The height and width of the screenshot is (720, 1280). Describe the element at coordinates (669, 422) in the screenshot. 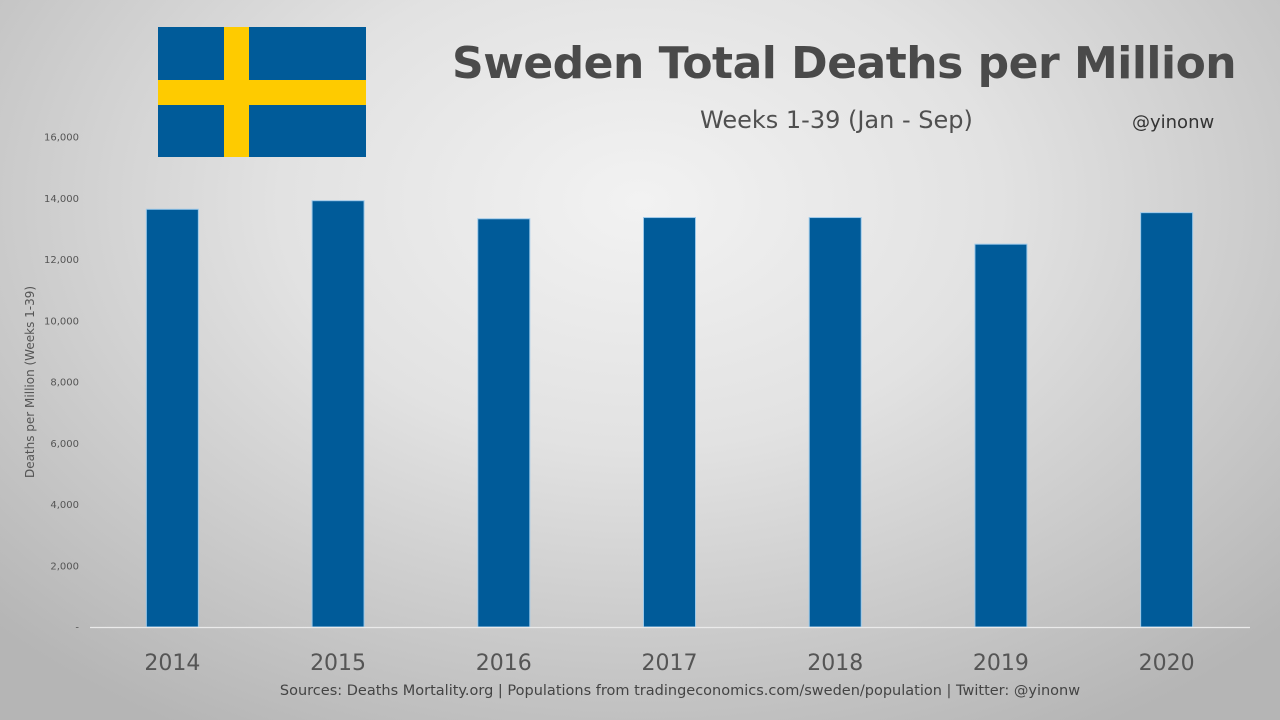

I see `bar-2017` at that location.